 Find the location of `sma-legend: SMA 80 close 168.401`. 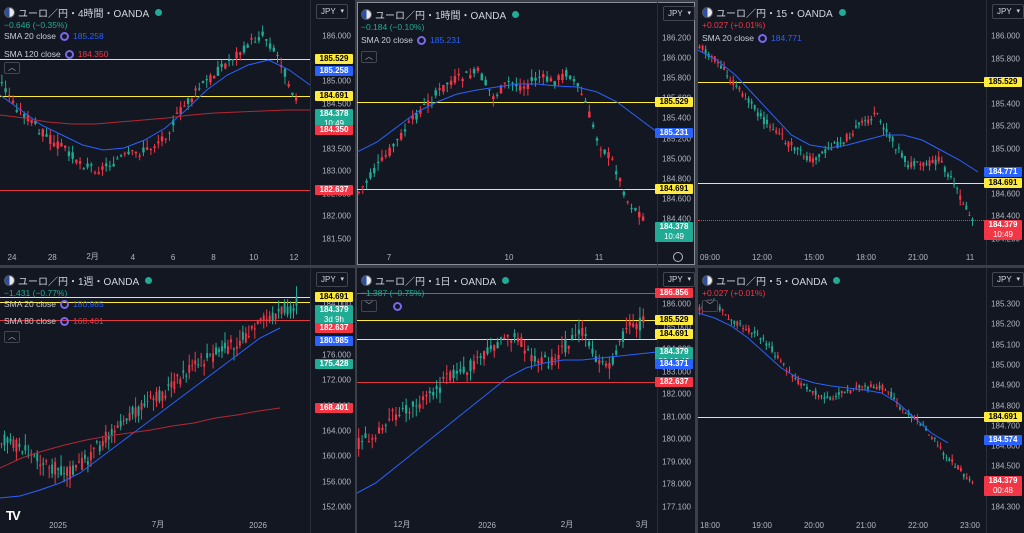

sma-legend: SMA 80 close 168.401 is located at coordinates (54, 321).